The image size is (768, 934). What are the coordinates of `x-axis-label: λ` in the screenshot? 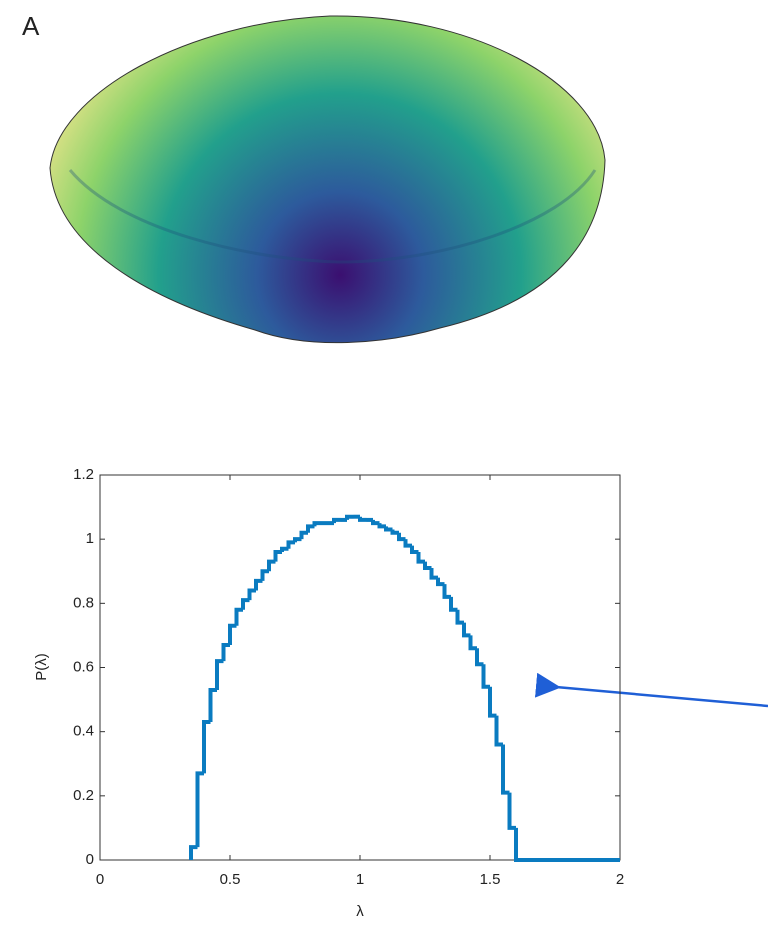 It's located at (360, 911).